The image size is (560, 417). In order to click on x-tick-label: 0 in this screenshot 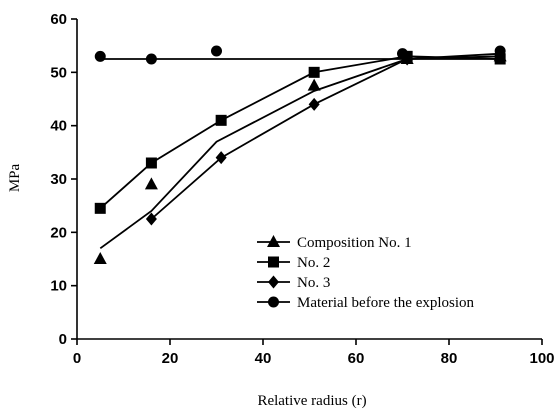, I will do `click(77, 358)`.